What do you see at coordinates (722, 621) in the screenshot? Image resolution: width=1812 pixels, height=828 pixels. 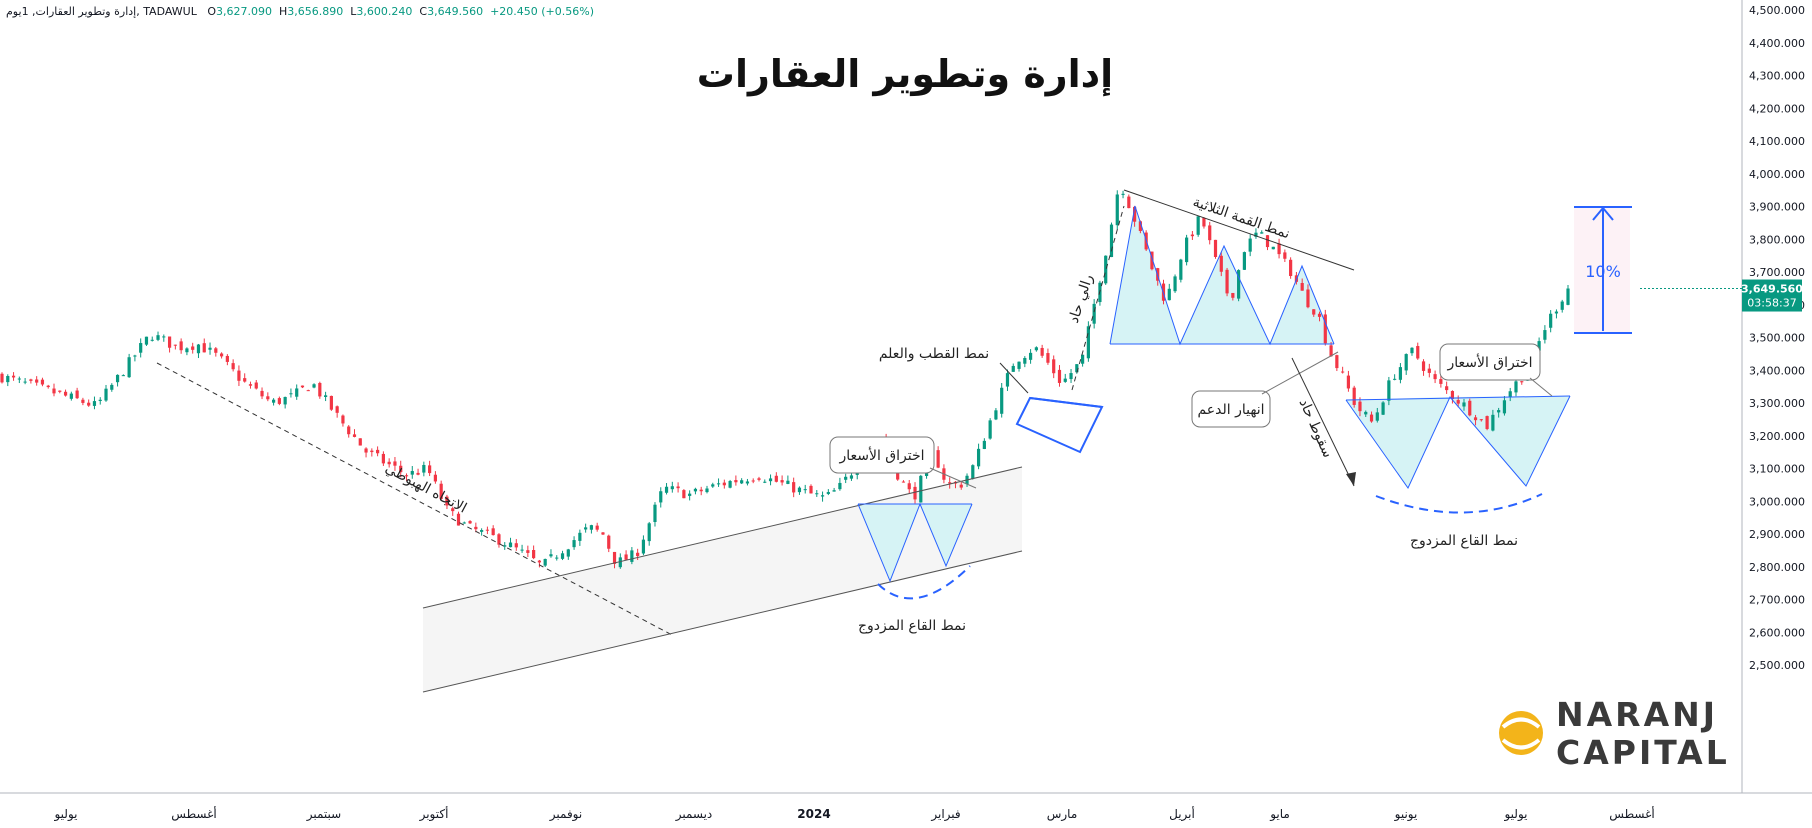 I see `channel-lower` at bounding box center [722, 621].